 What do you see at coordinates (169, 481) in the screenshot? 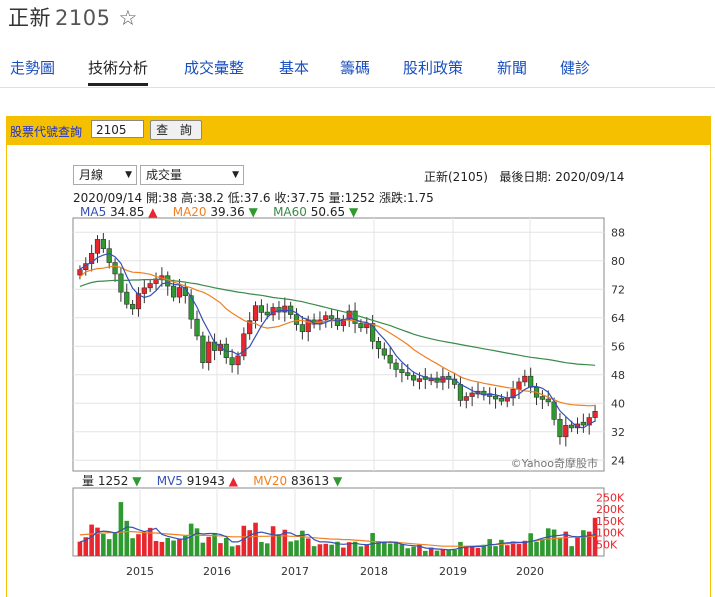
I see `mv5-label: MV5` at bounding box center [169, 481].